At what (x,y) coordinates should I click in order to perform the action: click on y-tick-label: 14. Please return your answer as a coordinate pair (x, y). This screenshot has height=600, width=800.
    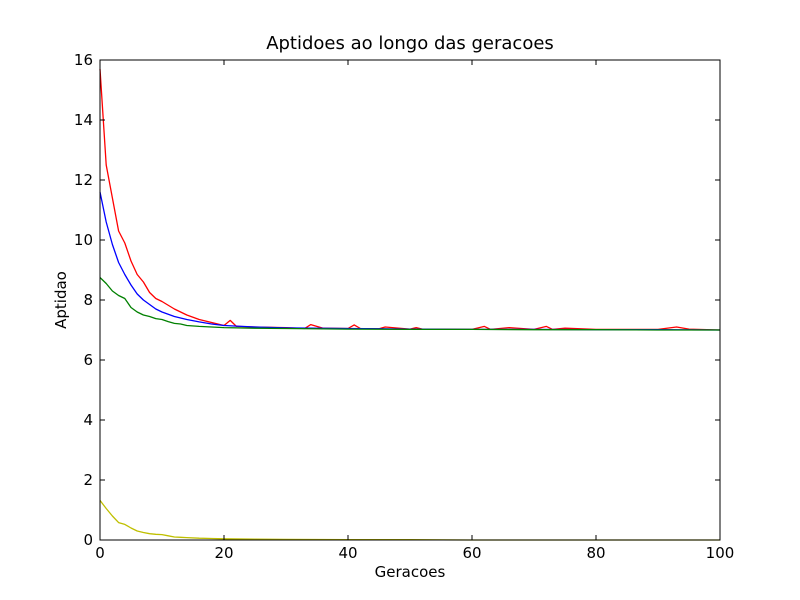
    Looking at the image, I should click on (83, 120).